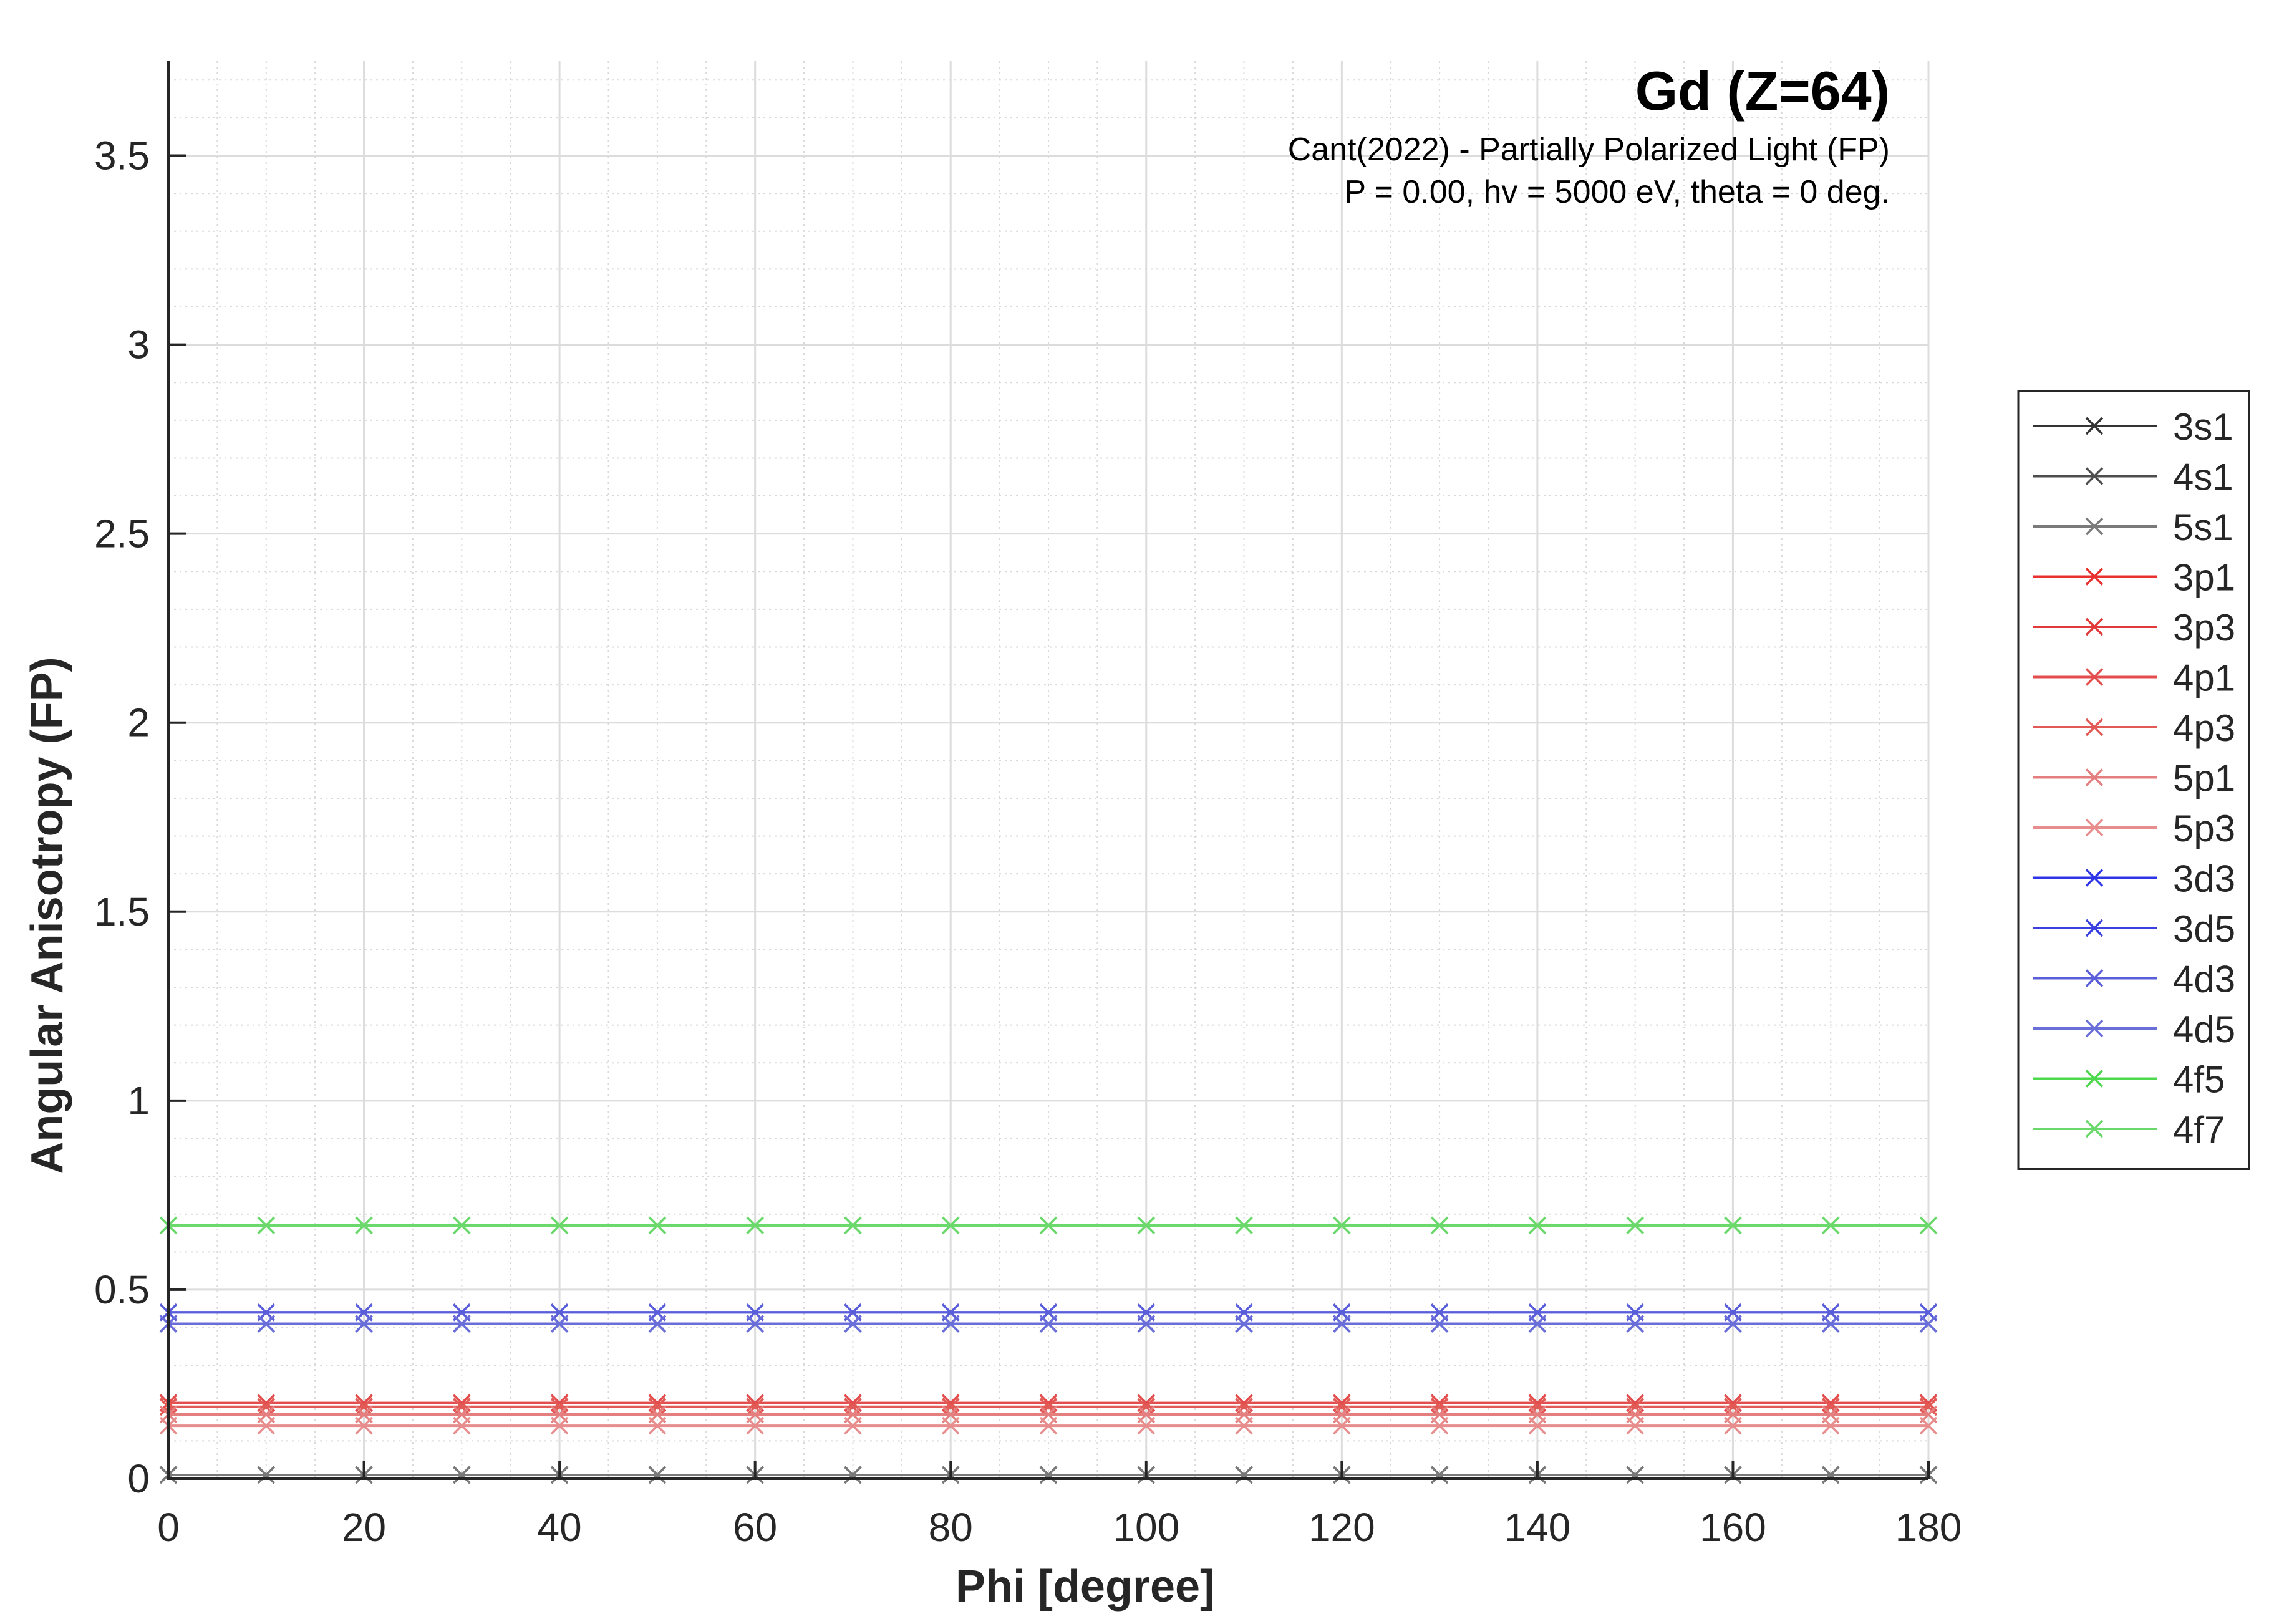 Image resolution: width=2274 pixels, height=1624 pixels. What do you see at coordinates (2133, 427) in the screenshot?
I see `legend-item-3s1: 3s1` at bounding box center [2133, 427].